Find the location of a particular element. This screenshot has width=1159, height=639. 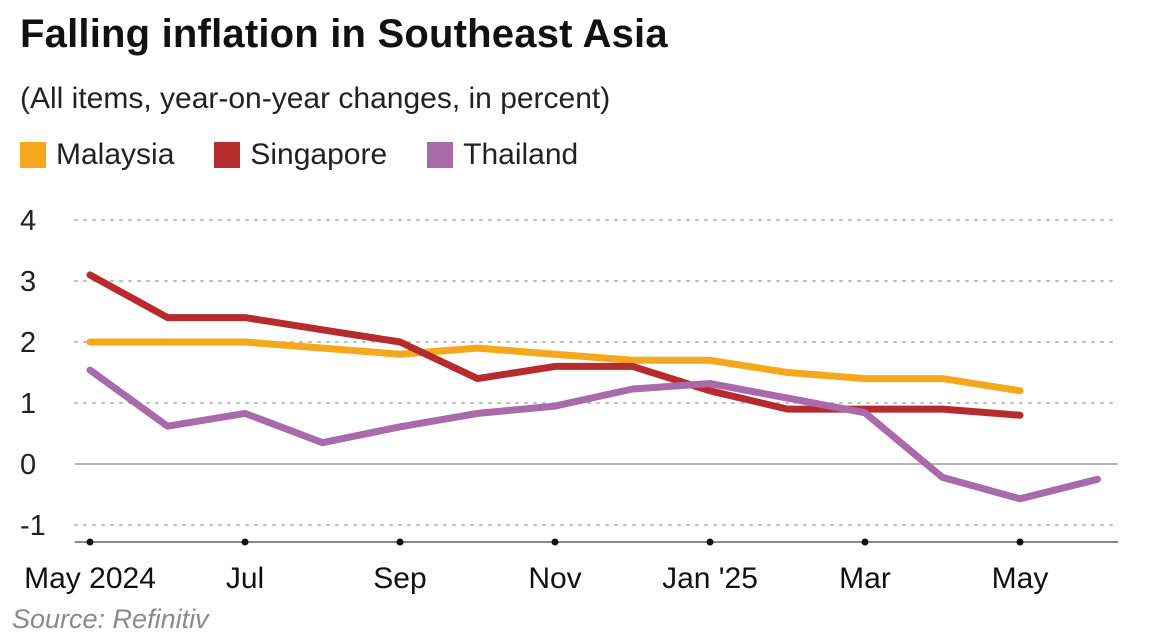

x-tick-label: May 2024 is located at coordinates (90, 578).